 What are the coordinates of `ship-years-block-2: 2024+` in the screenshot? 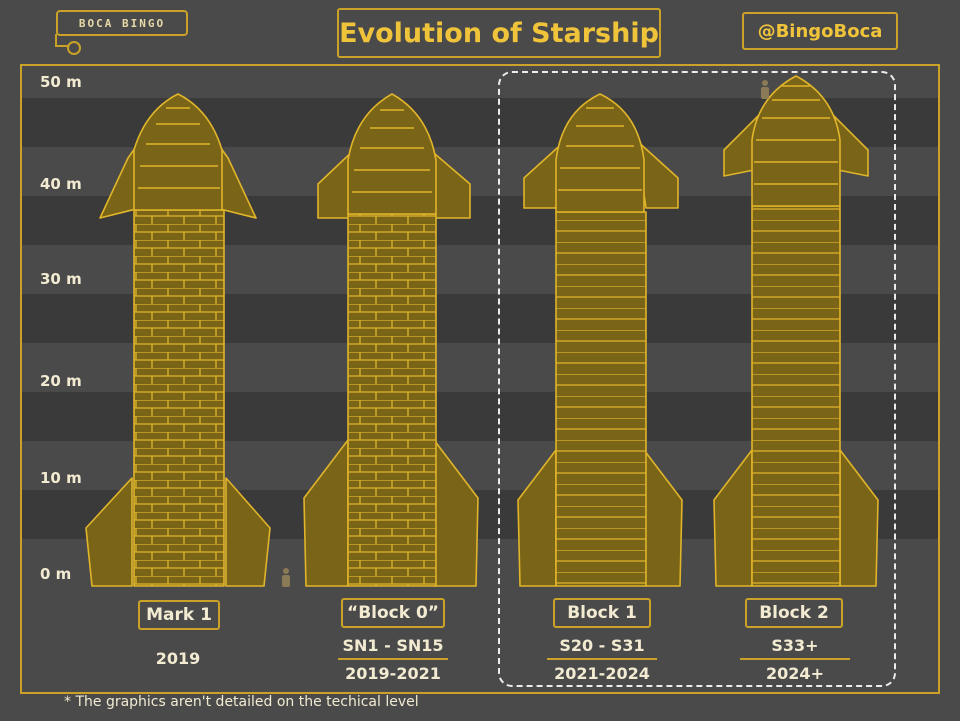 It's located at (795, 673).